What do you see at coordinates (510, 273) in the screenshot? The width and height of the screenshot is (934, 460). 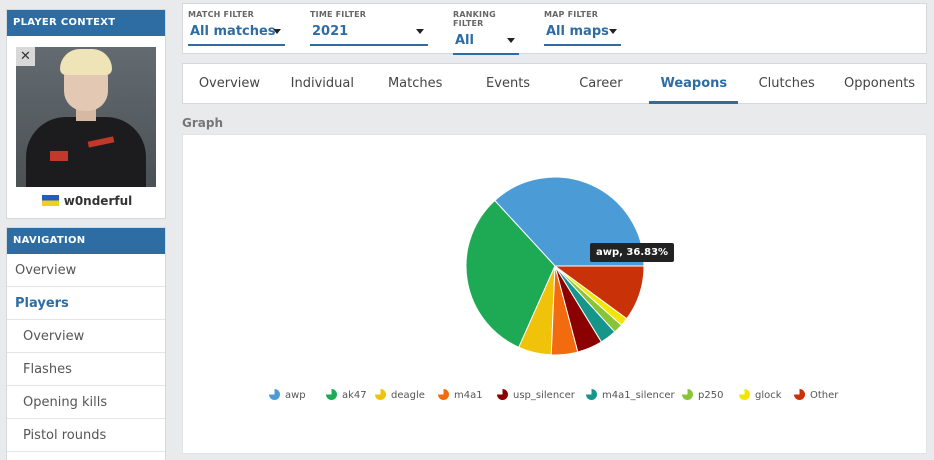 I see `pie-slice-ak47` at bounding box center [510, 273].